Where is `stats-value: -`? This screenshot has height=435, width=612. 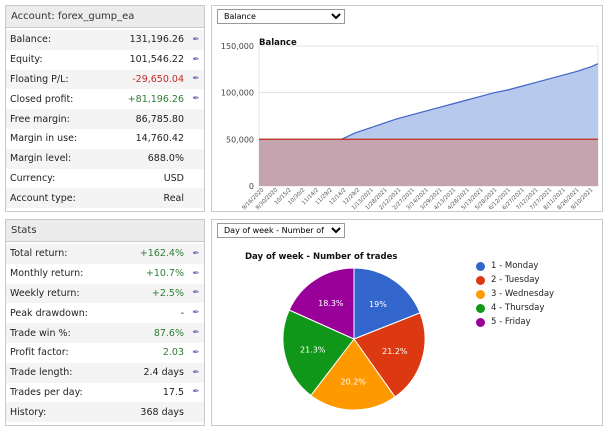 stats-value: - is located at coordinates (182, 313).